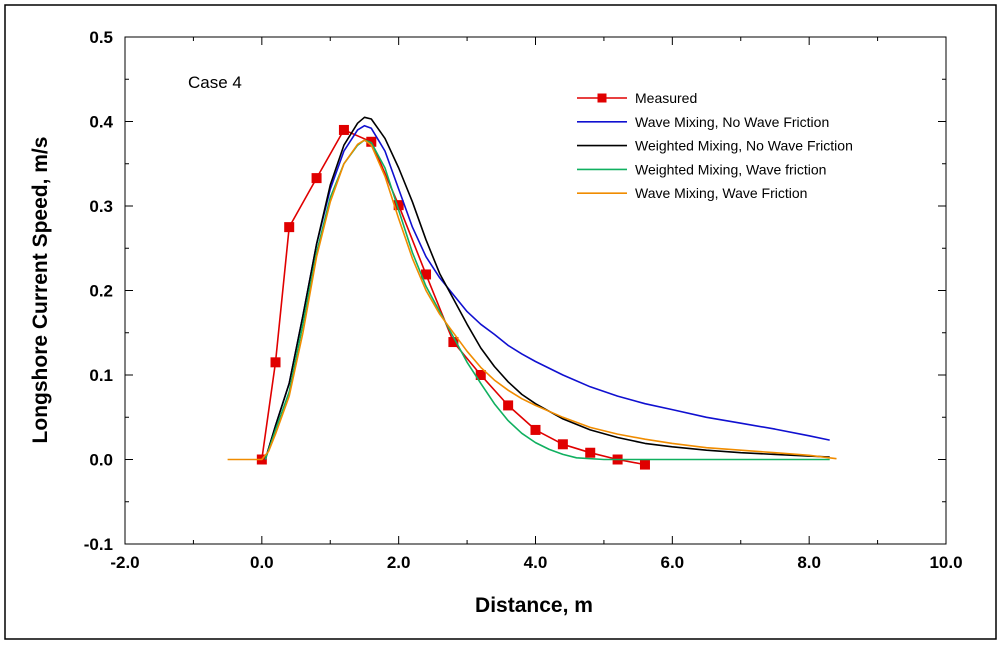 The image size is (1002, 651). What do you see at coordinates (534, 605) in the screenshot?
I see `x-axis-title: Distance, m` at bounding box center [534, 605].